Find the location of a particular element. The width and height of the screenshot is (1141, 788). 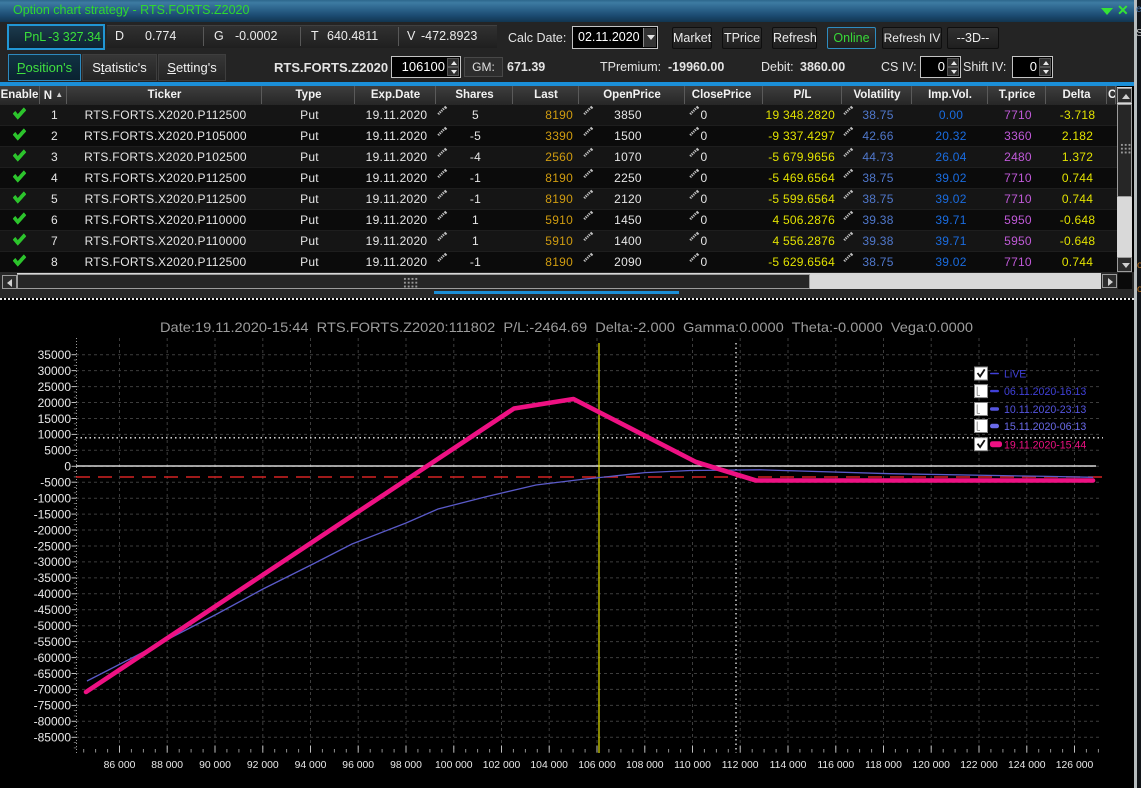

svg-text: 10.11.2020-23:13 is located at coordinates (1045, 410).